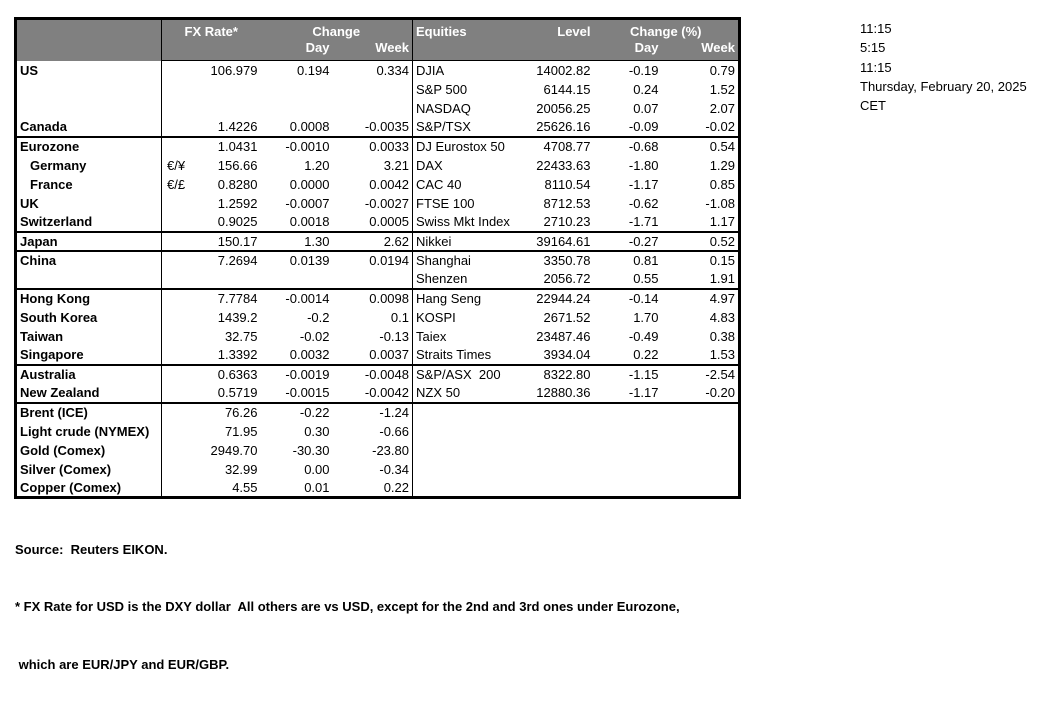 Image resolution: width=1055 pixels, height=713 pixels. Describe the element at coordinates (567, 278) in the screenshot. I see `equity-level-value: 2056.72` at that location.